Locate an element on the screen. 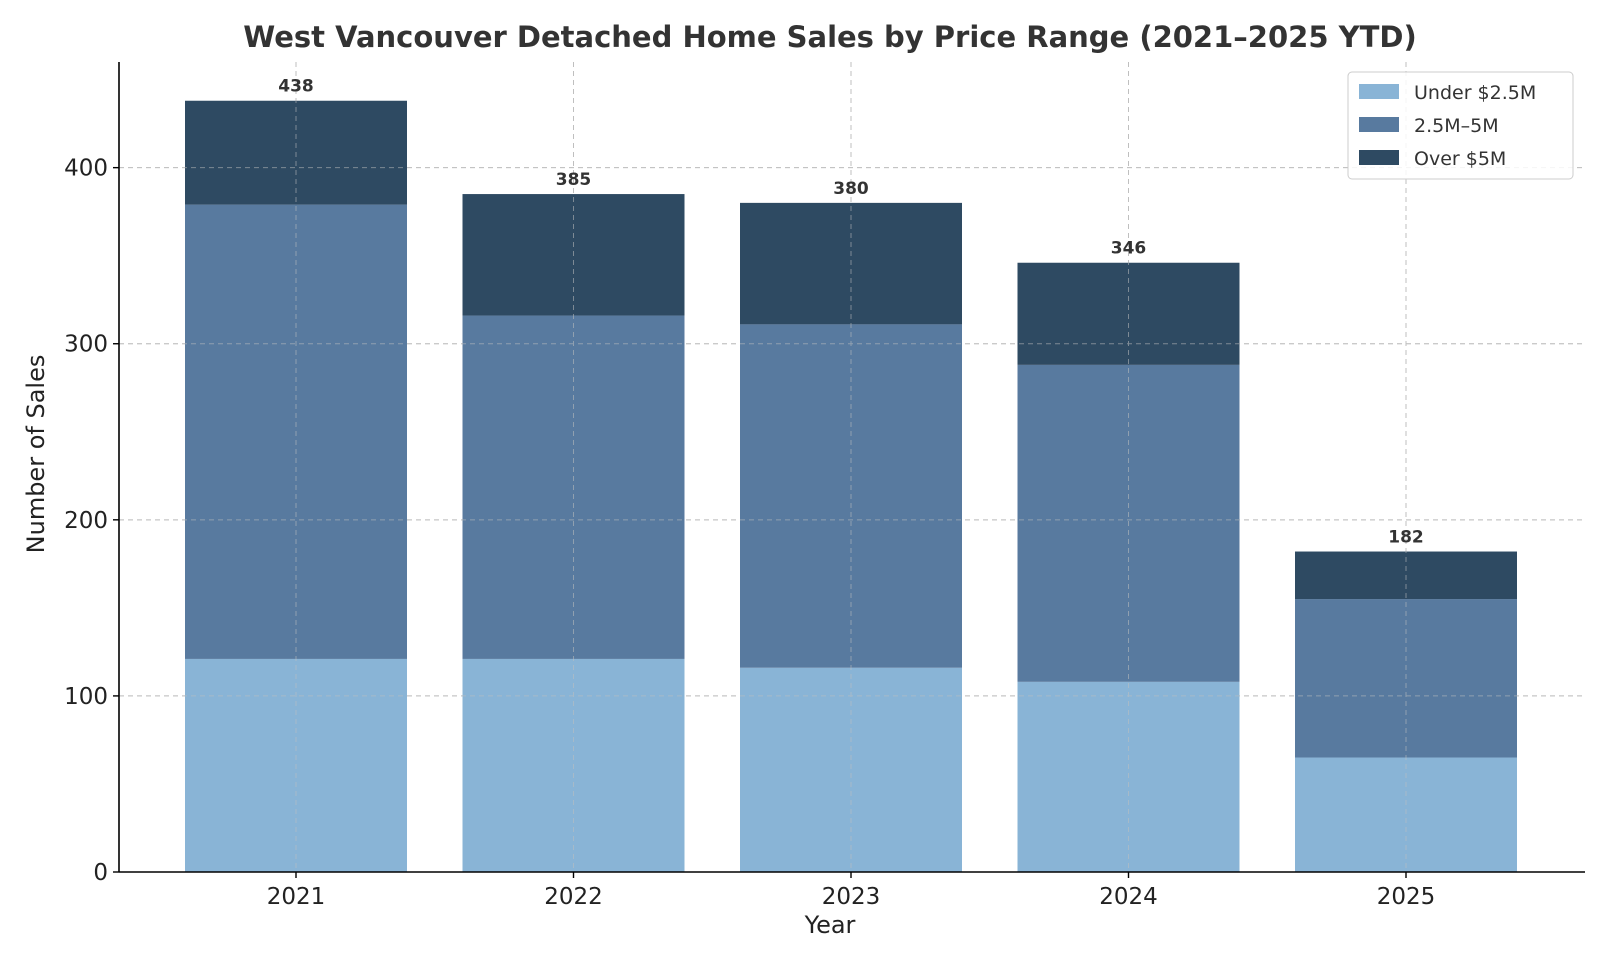 The width and height of the screenshot is (1600, 960). bar-total-label: 380 is located at coordinates (851, 189).